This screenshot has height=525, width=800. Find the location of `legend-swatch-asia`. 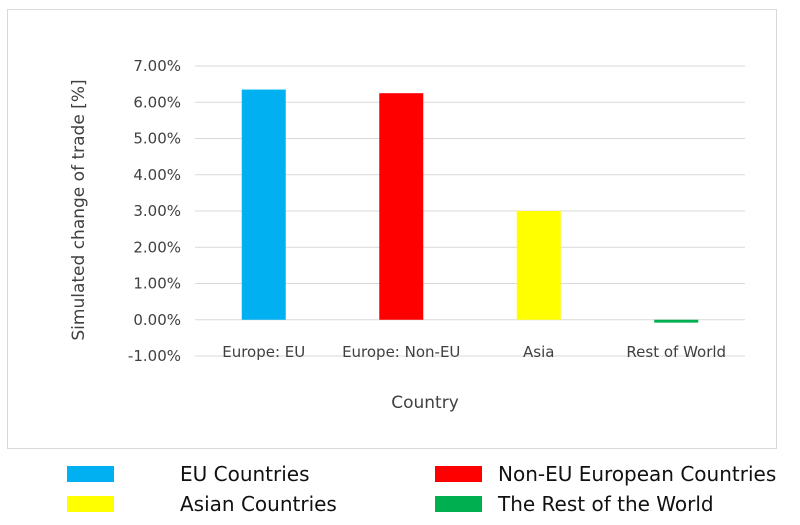

legend-swatch-asia is located at coordinates (90, 504).